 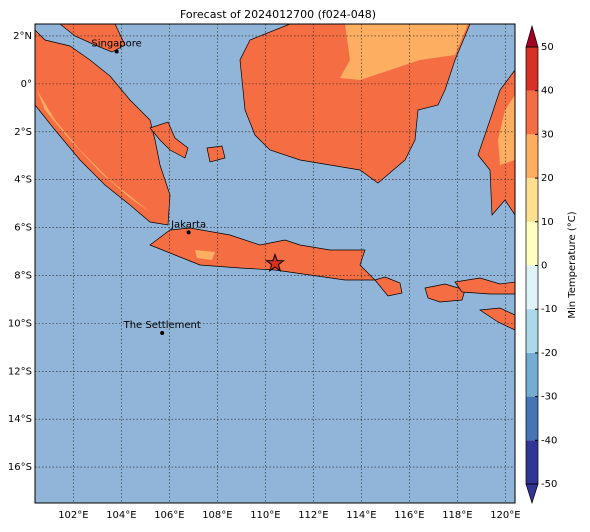 What do you see at coordinates (23, 275) in the screenshot?
I see `y-tick-label: 8°S` at bounding box center [23, 275].